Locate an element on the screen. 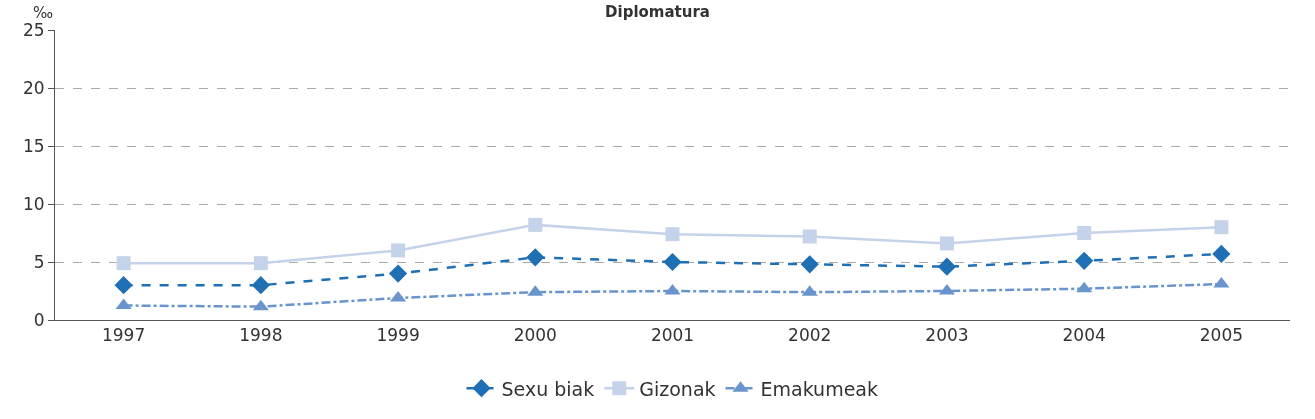 This screenshot has width=1315, height=419. x-tick-label: 1999 is located at coordinates (398, 335).